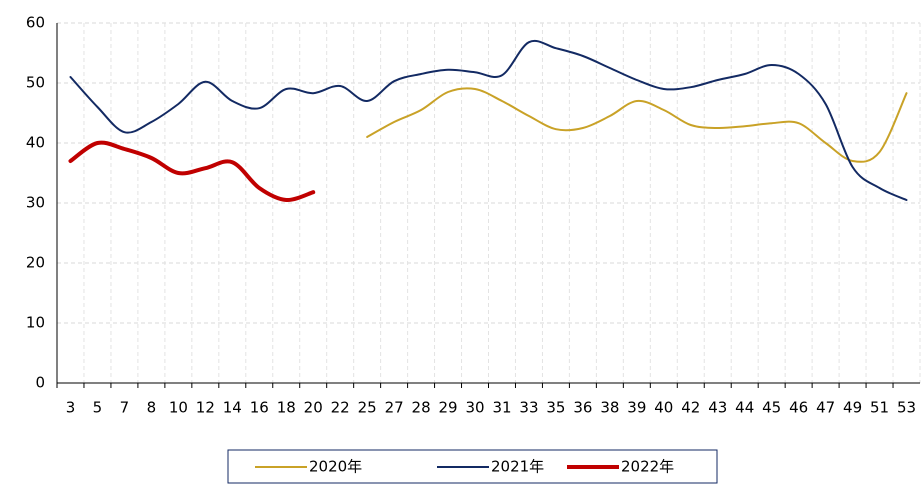  Describe the element at coordinates (232, 408) in the screenshot. I see `x-tick-label: 14` at that location.